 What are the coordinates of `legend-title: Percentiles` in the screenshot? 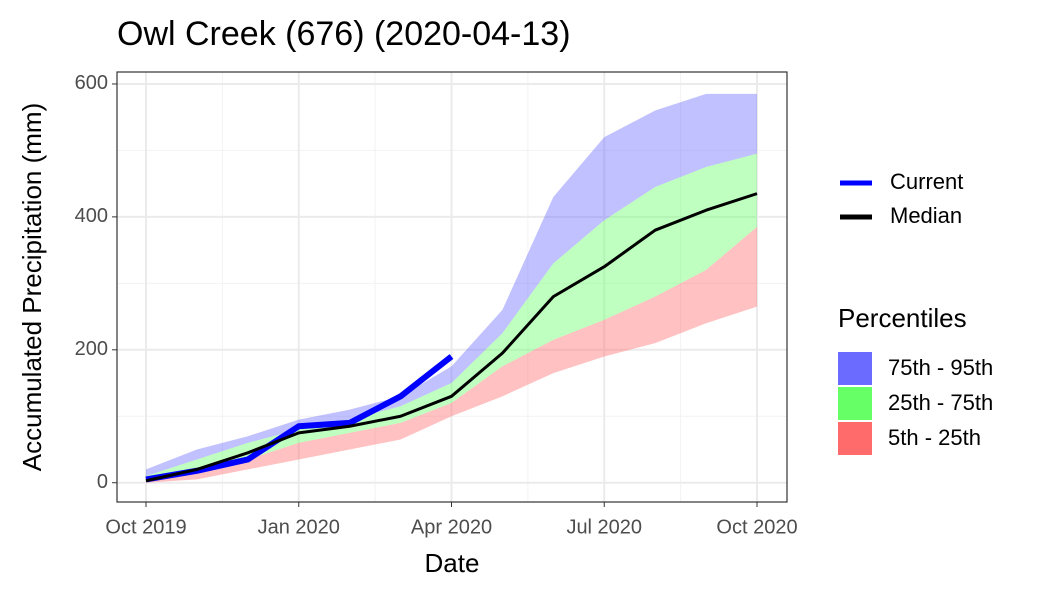 It's located at (902, 318).